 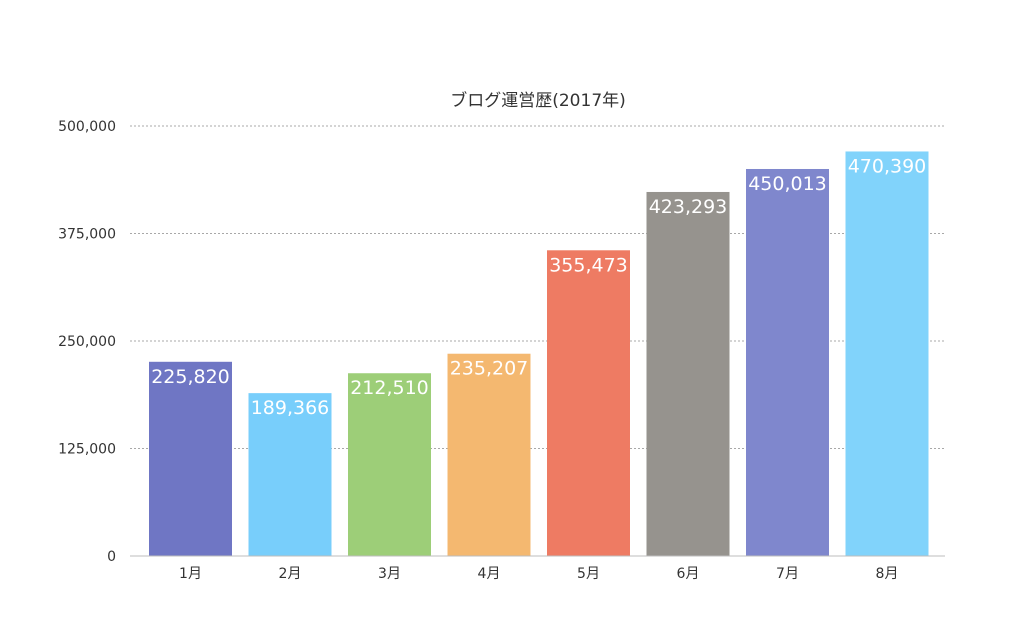 I want to click on x-tick-label: 2月, so click(x=290, y=574).